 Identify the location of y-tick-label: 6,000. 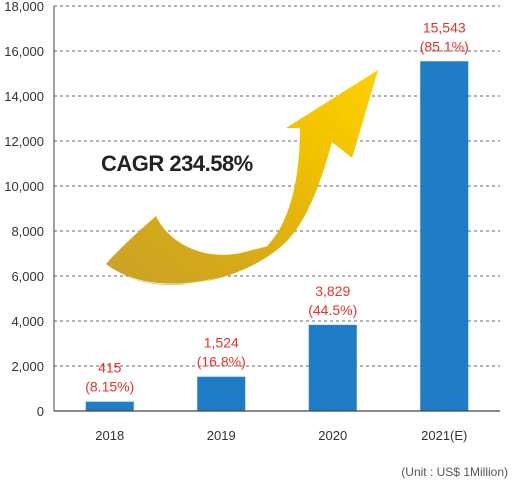
(27, 276).